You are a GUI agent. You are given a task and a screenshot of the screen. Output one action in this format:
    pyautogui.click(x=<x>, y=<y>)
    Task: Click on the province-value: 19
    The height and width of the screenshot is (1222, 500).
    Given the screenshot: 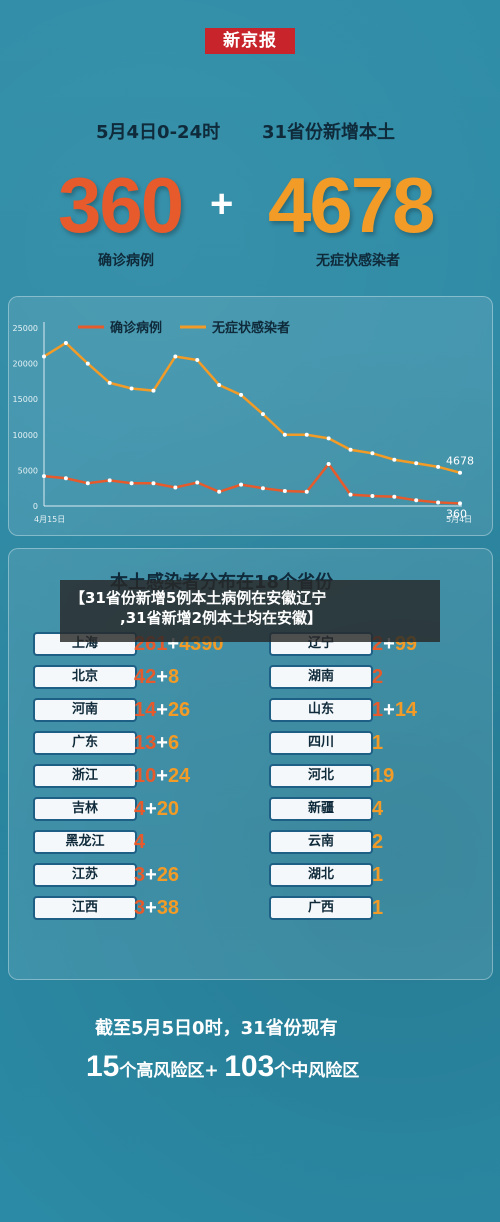 What is the action you would take?
    pyautogui.click(x=383, y=776)
    